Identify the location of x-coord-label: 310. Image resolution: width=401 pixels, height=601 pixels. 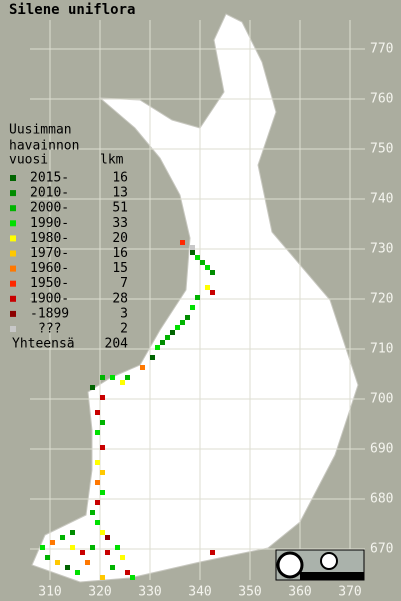
(49, 592).